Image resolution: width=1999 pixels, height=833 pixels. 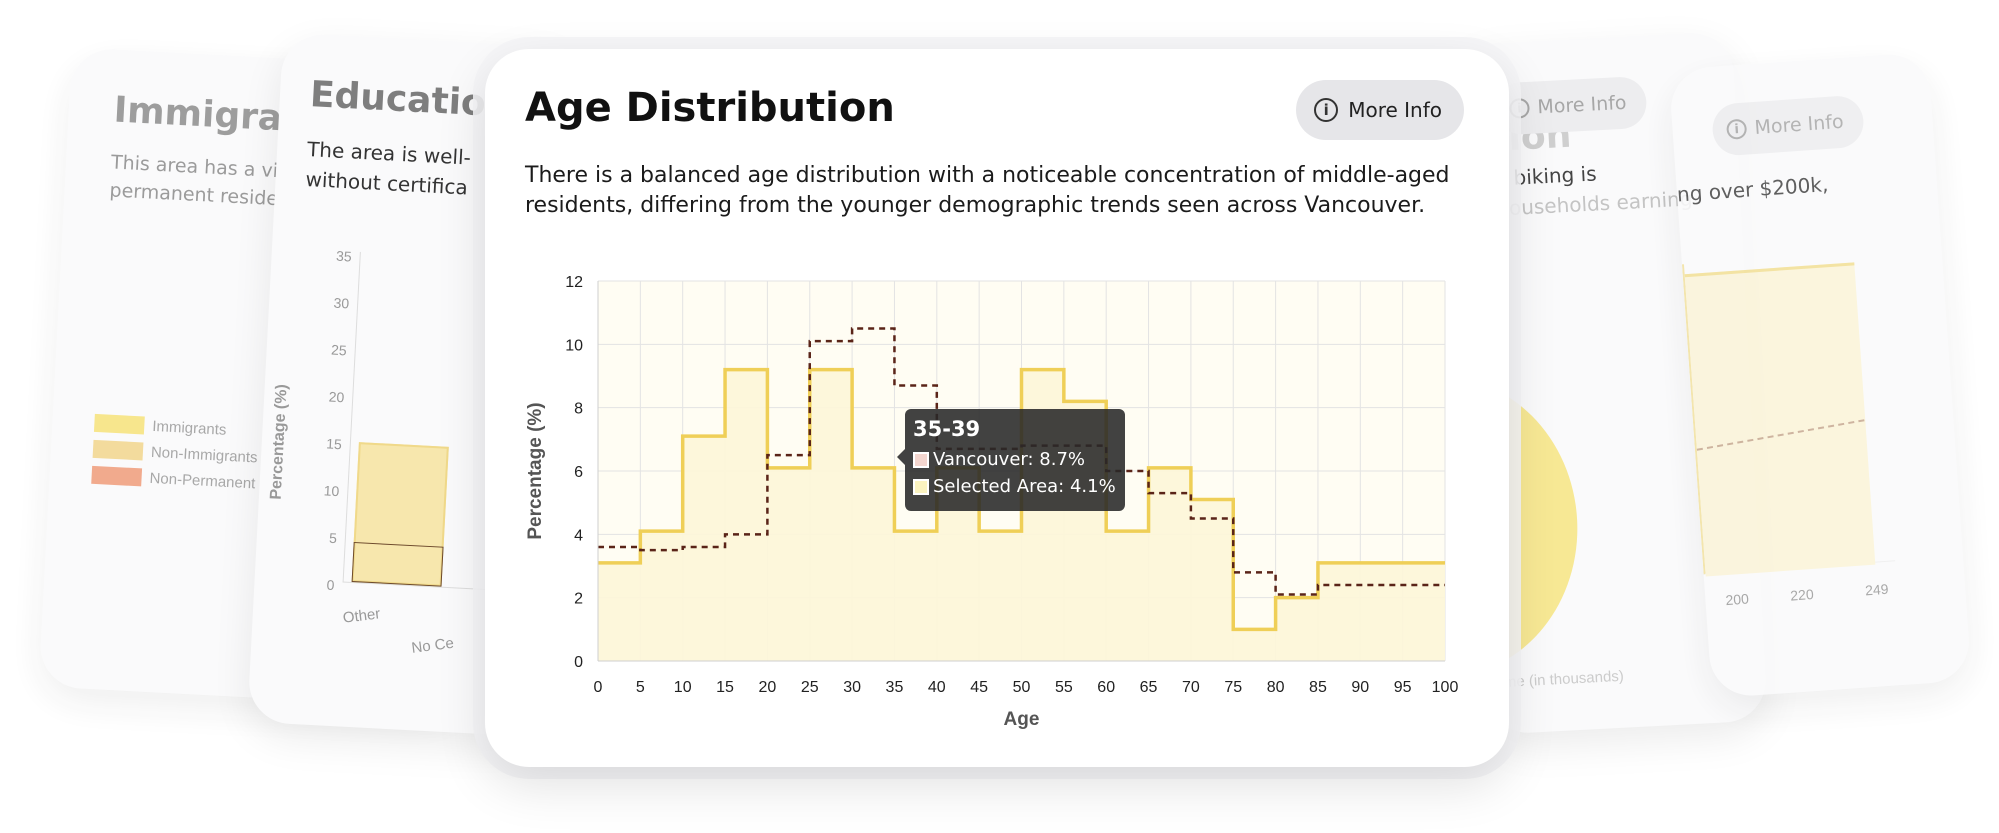 I want to click on tooltip-row-vancouver: Vancouver: 8.7%, so click(x=1015, y=459).